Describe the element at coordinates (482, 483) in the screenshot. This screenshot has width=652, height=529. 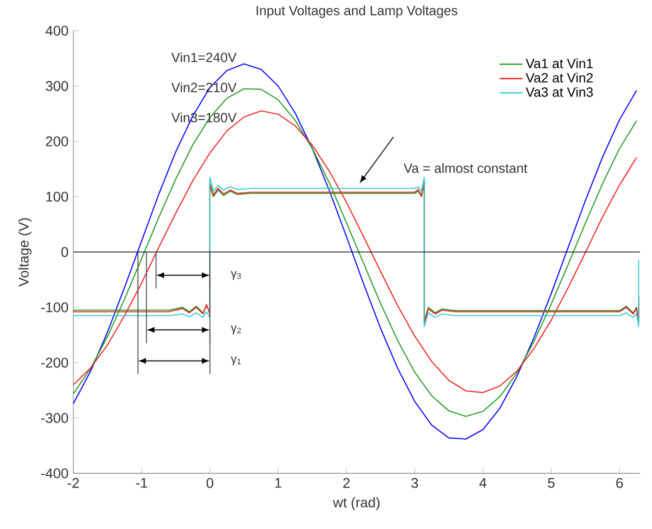
I see `x-tick-label: 4` at that location.